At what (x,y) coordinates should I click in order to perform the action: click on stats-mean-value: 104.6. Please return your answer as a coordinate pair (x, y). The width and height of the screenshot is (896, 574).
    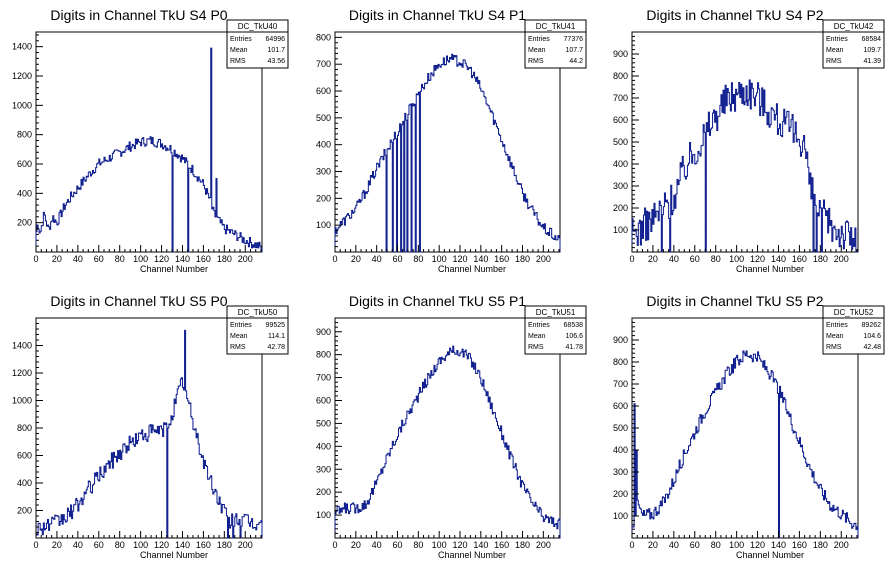
    Looking at the image, I should click on (872, 336).